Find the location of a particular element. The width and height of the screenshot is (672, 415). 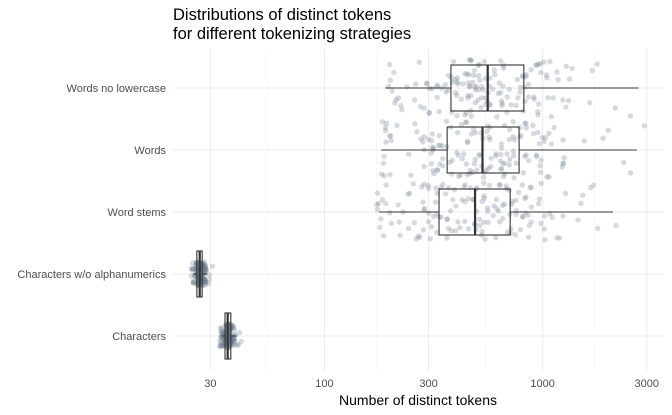

chart-title-line-2: for different tokenizing strategies is located at coordinates (292, 34).